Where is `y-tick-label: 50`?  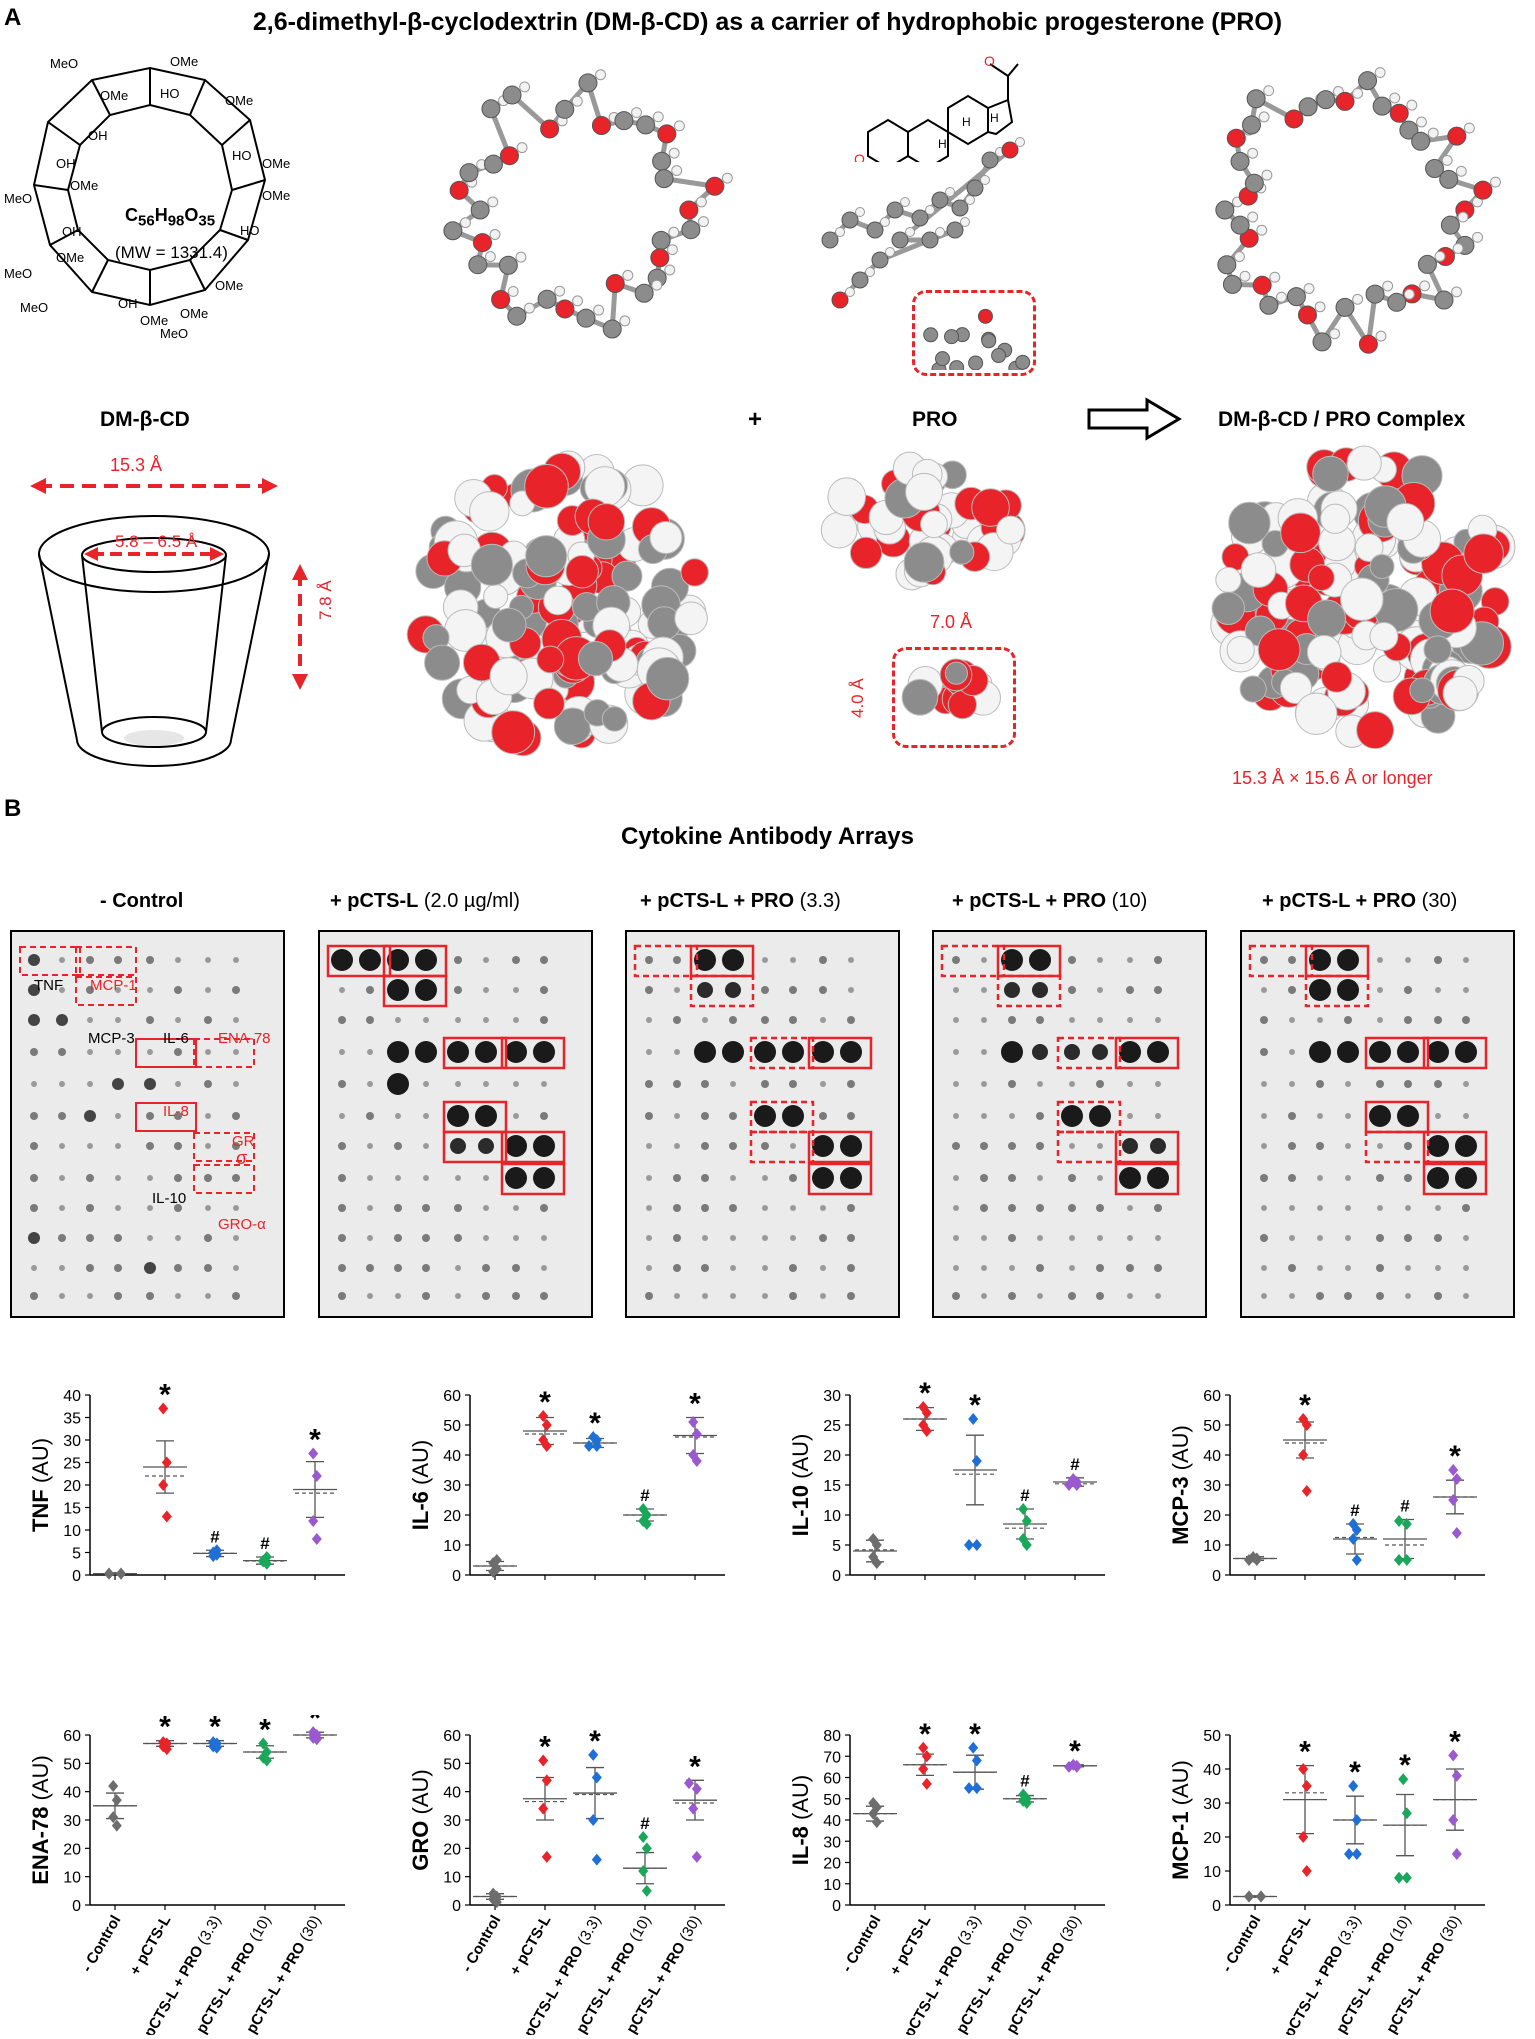 y-tick-label: 50 is located at coordinates (1212, 1736).